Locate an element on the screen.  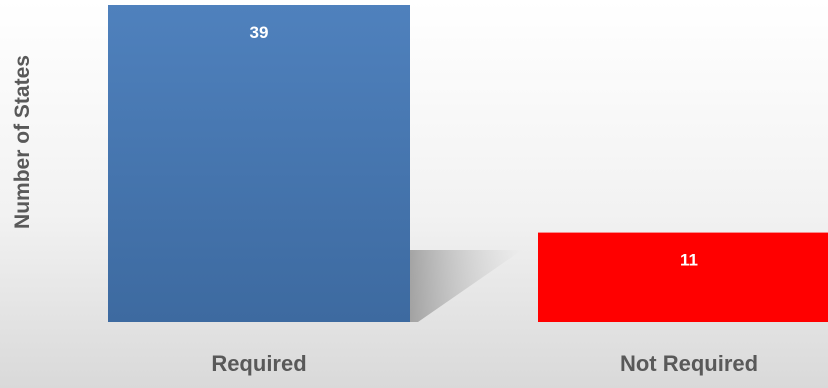
y-axis-label: Number of States is located at coordinates (22, 142).